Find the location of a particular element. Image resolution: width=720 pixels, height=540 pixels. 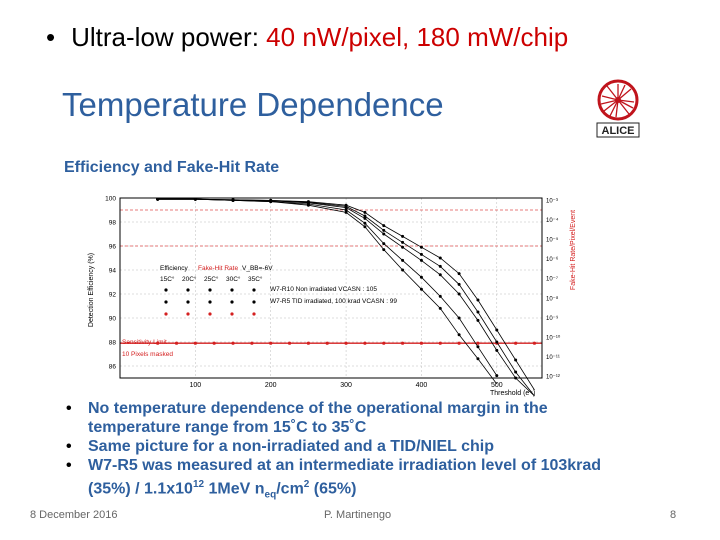

legend-temp-35: 35C° is located at coordinates (255, 279).